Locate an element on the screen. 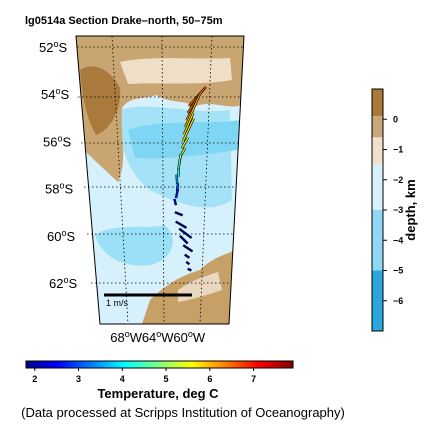 The image size is (428, 429). scale-arrow: 1 m/s is located at coordinates (148, 300).